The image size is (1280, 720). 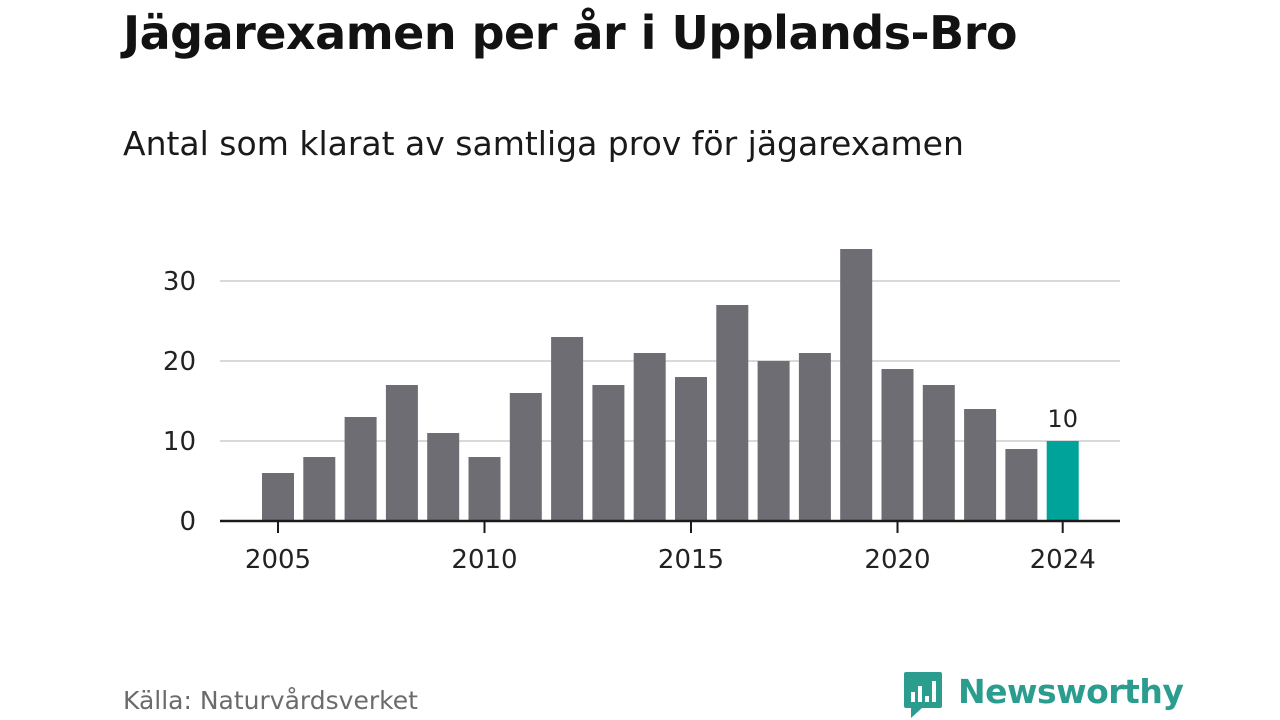 What do you see at coordinates (187, 522) in the screenshot?
I see `y-tick-label-0: 0` at bounding box center [187, 522].